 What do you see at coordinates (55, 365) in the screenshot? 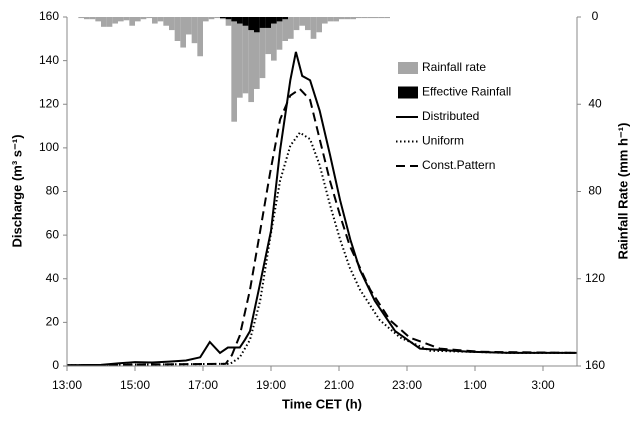
I see `y-tick-label: 0` at bounding box center [55, 365].